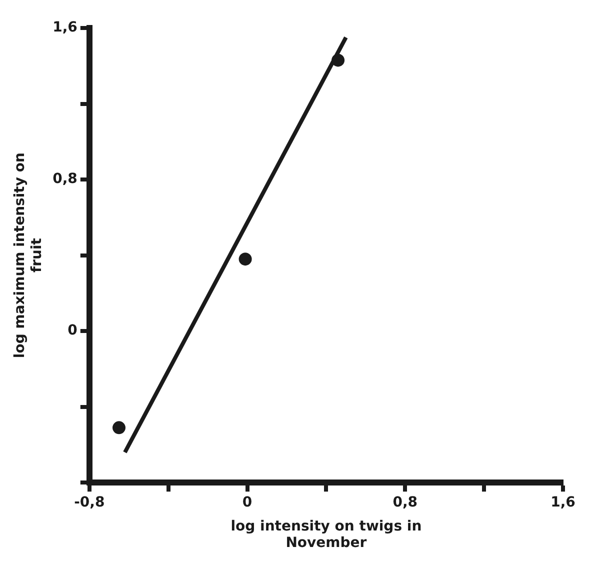 Image resolution: width=598 pixels, height=566 pixels. Describe the element at coordinates (247, 502) in the screenshot. I see `x-tick-label: 0` at that location.